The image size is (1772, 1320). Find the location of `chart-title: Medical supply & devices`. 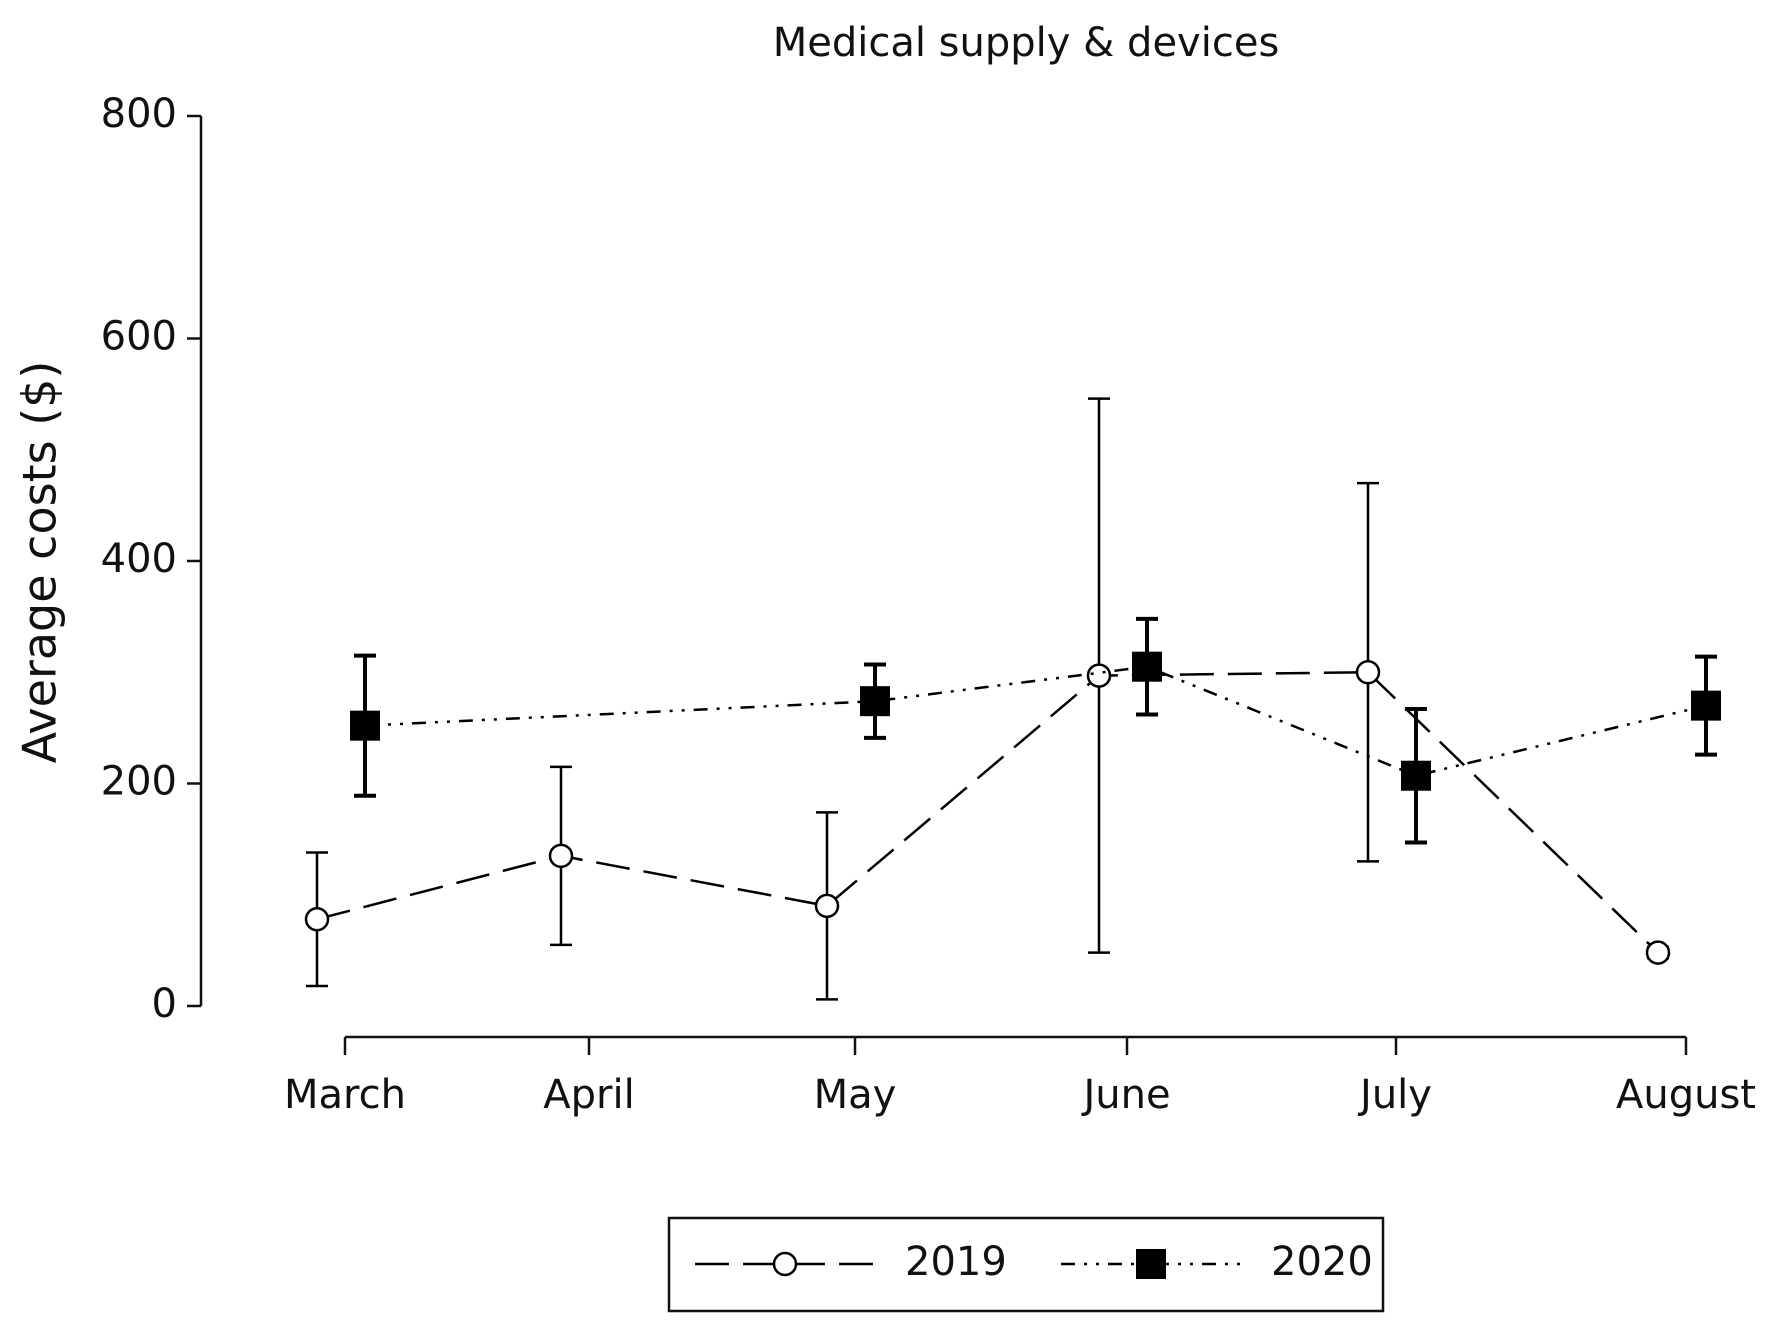

chart-title: Medical supply & devices is located at coordinates (1026, 43).